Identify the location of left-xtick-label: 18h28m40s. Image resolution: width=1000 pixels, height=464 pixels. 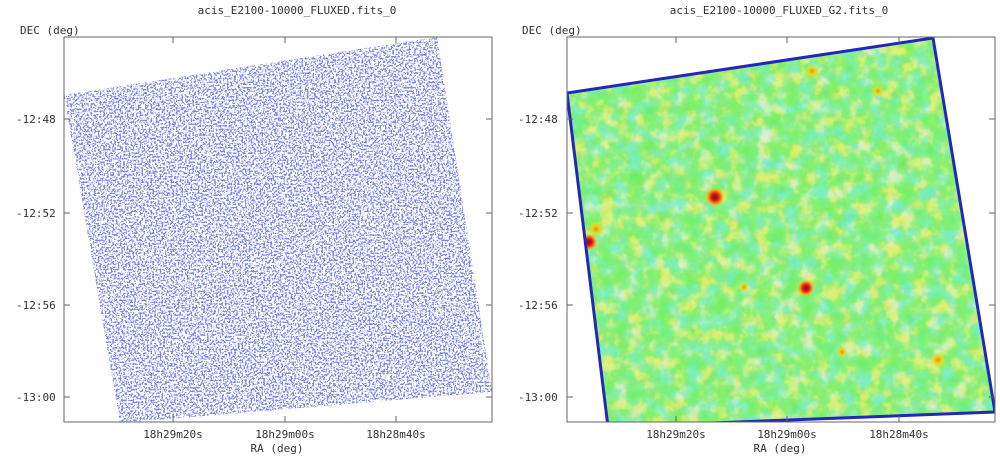
(396, 434).